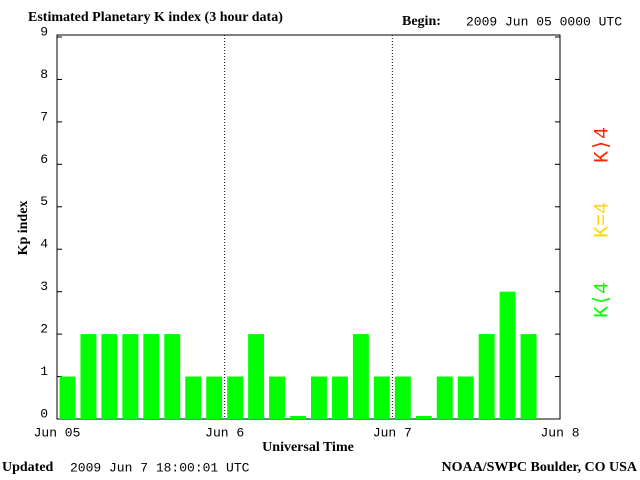 Image resolution: width=640 pixels, height=480 pixels. What do you see at coordinates (602, 145) in the screenshot?
I see `legend-entry: K⟩4` at bounding box center [602, 145].